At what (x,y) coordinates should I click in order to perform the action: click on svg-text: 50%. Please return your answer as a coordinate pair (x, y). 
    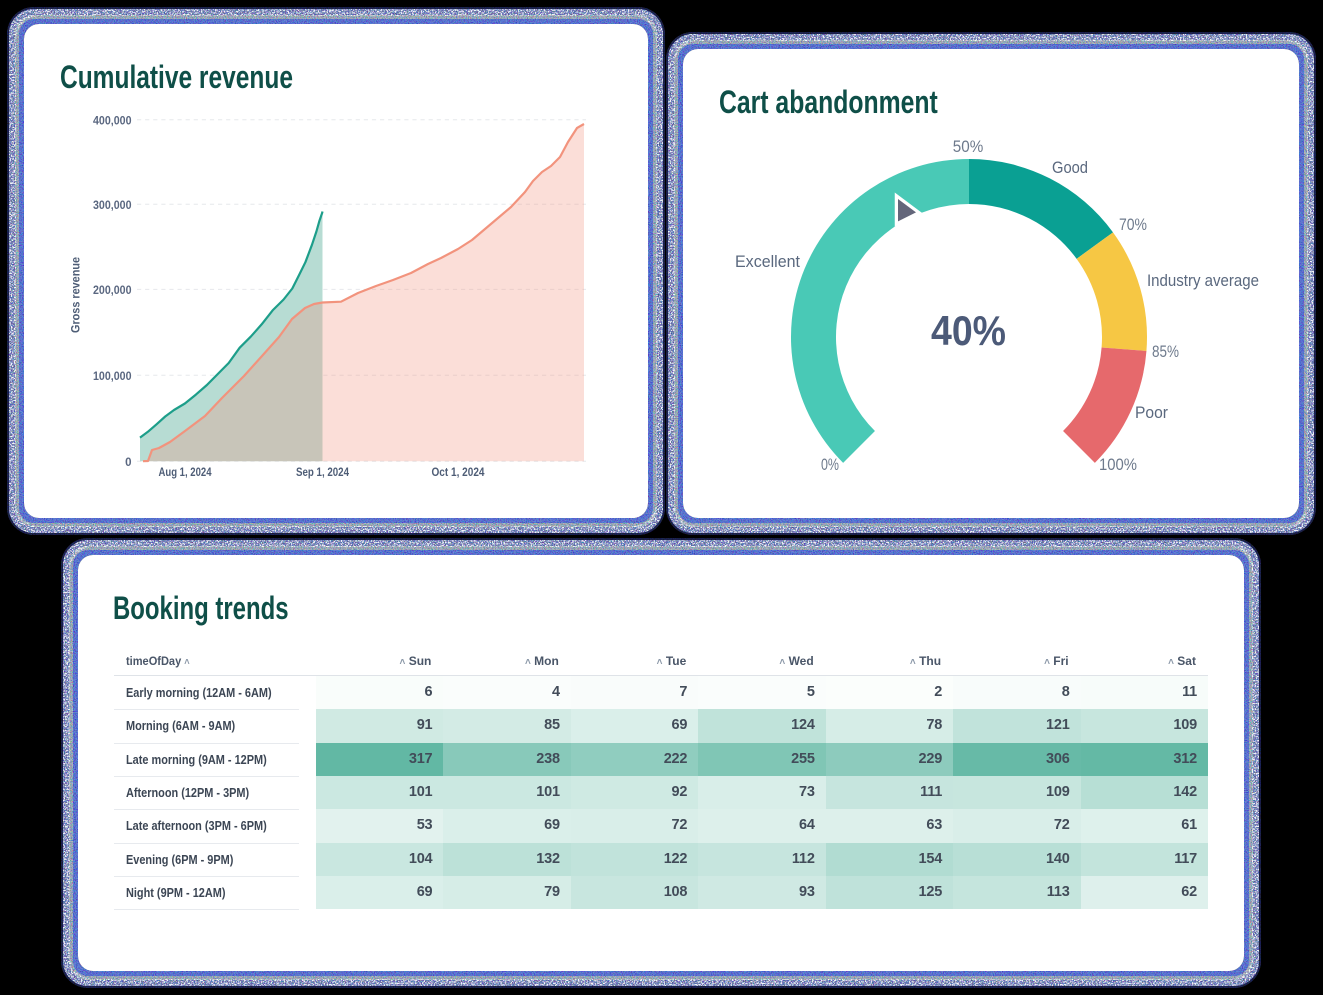
    Looking at the image, I should click on (968, 146).